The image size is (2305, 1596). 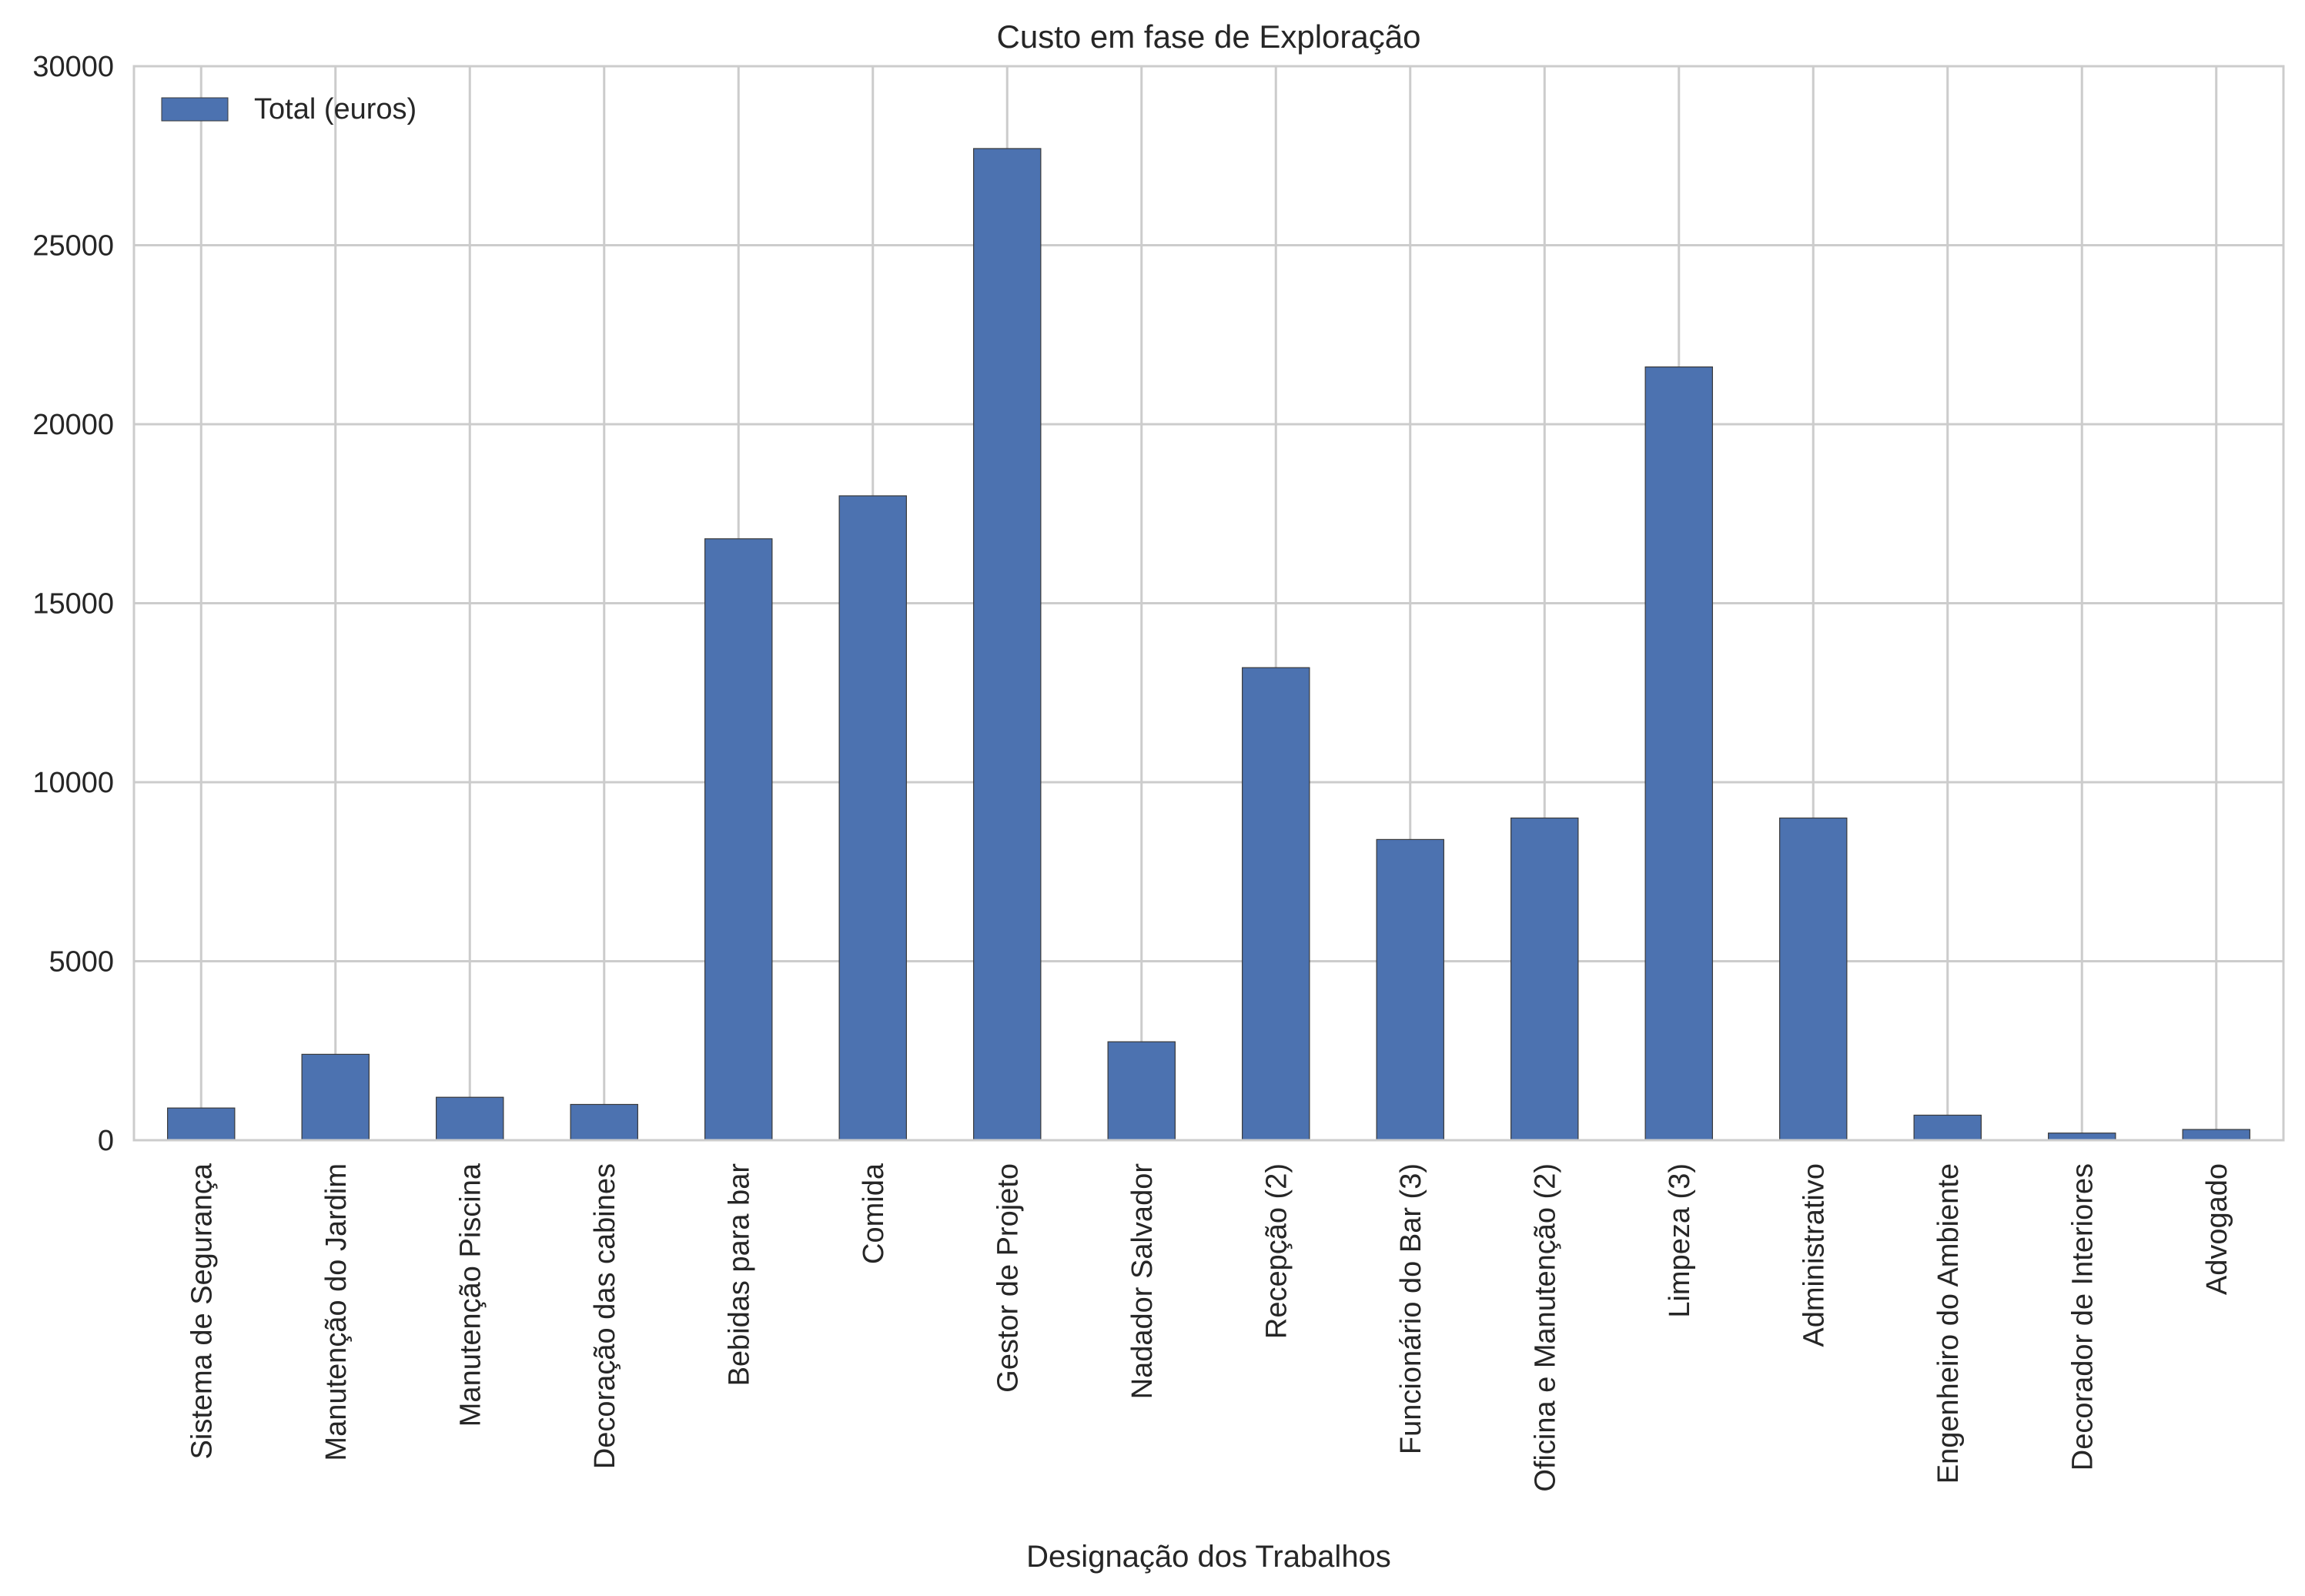 I want to click on legend-swatch, so click(x=195, y=110).